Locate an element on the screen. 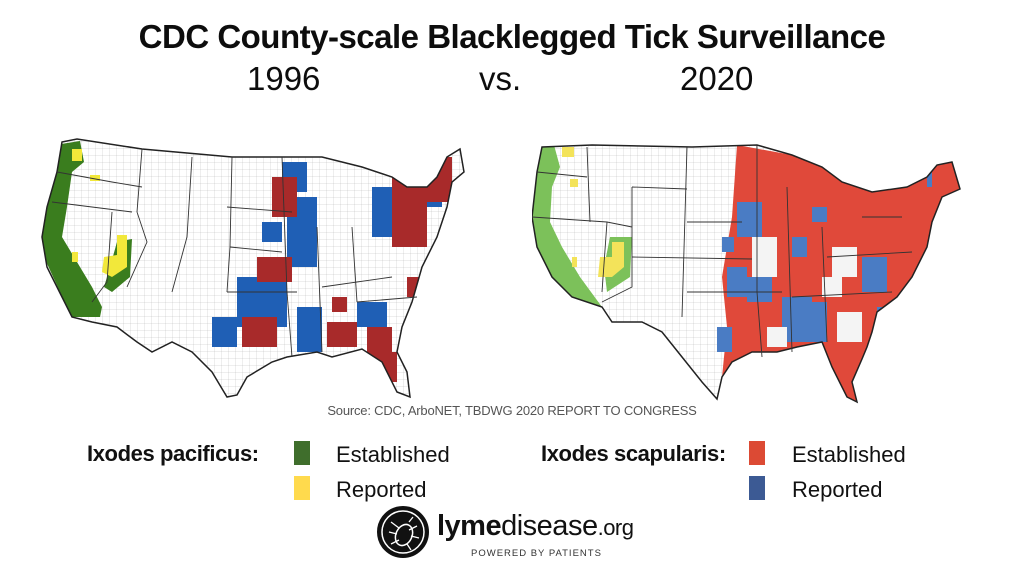  year-left-label: 1996 is located at coordinates (284, 78).